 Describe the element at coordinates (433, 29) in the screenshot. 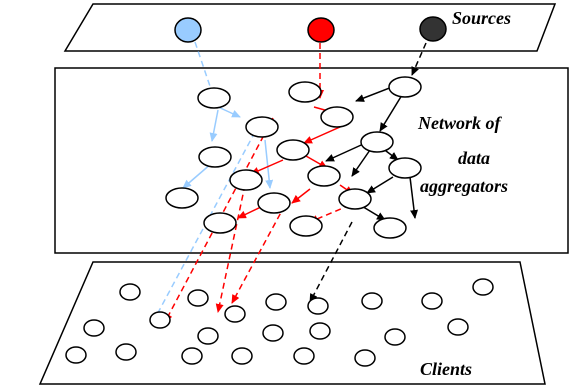

I see `source-node-black` at that location.